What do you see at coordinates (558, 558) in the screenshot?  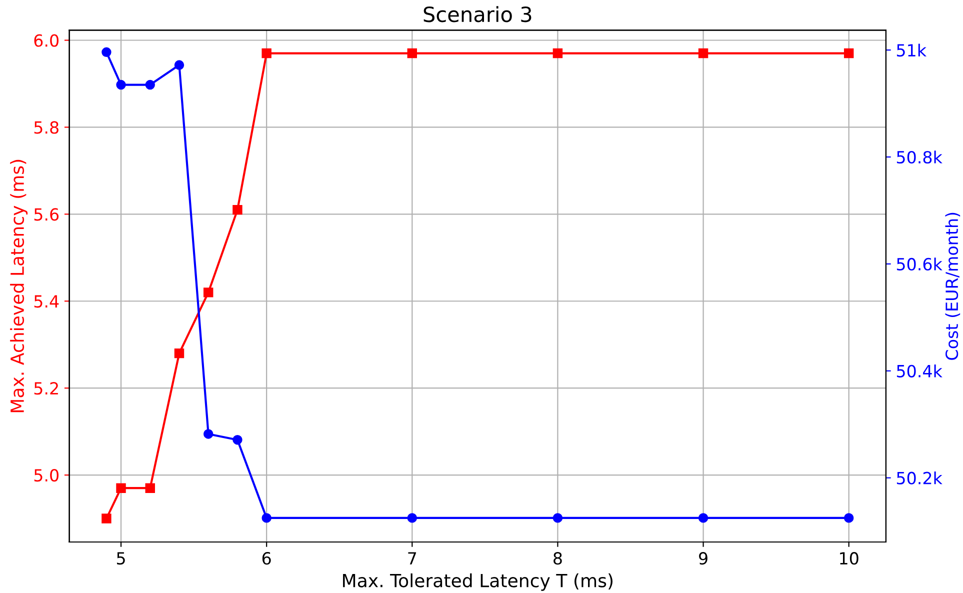 I see `x-tick-label: 8` at bounding box center [558, 558].